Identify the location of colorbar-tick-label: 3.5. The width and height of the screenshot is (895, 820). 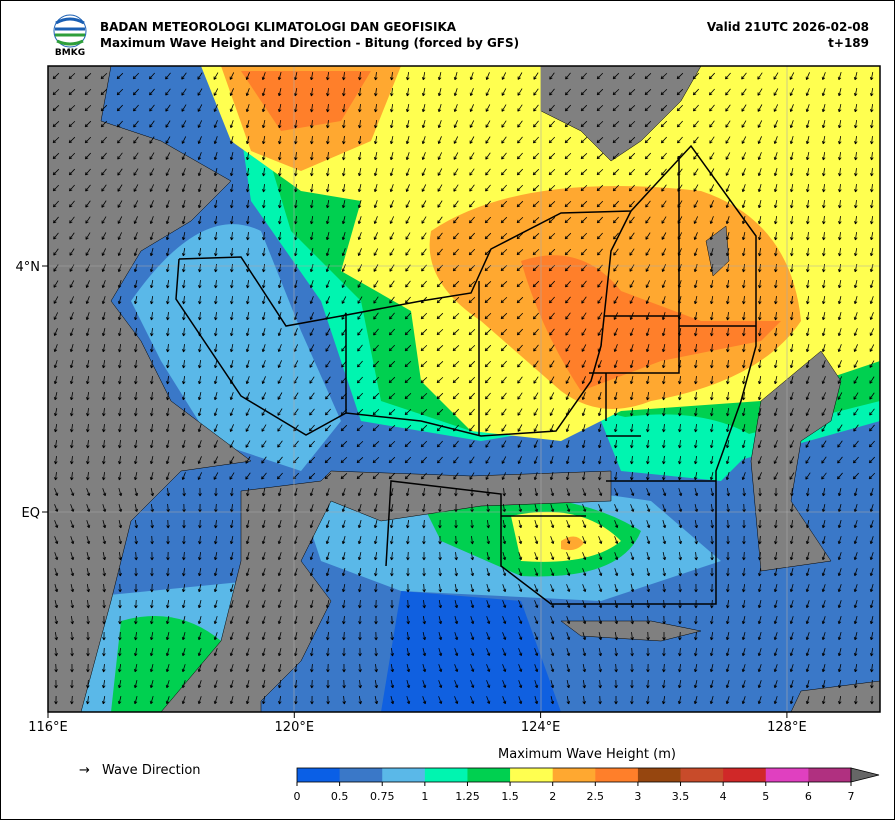
(681, 796).